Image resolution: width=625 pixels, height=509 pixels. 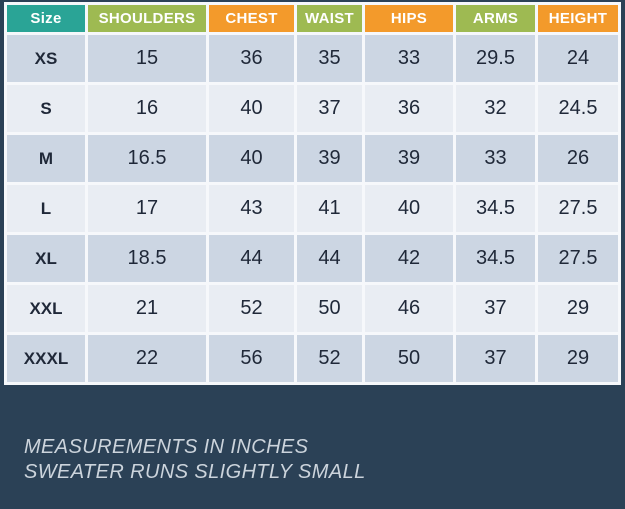 I want to click on note-runs-small: SWEATER RUNS SLIGHTLY SMALL, so click(x=195, y=472).